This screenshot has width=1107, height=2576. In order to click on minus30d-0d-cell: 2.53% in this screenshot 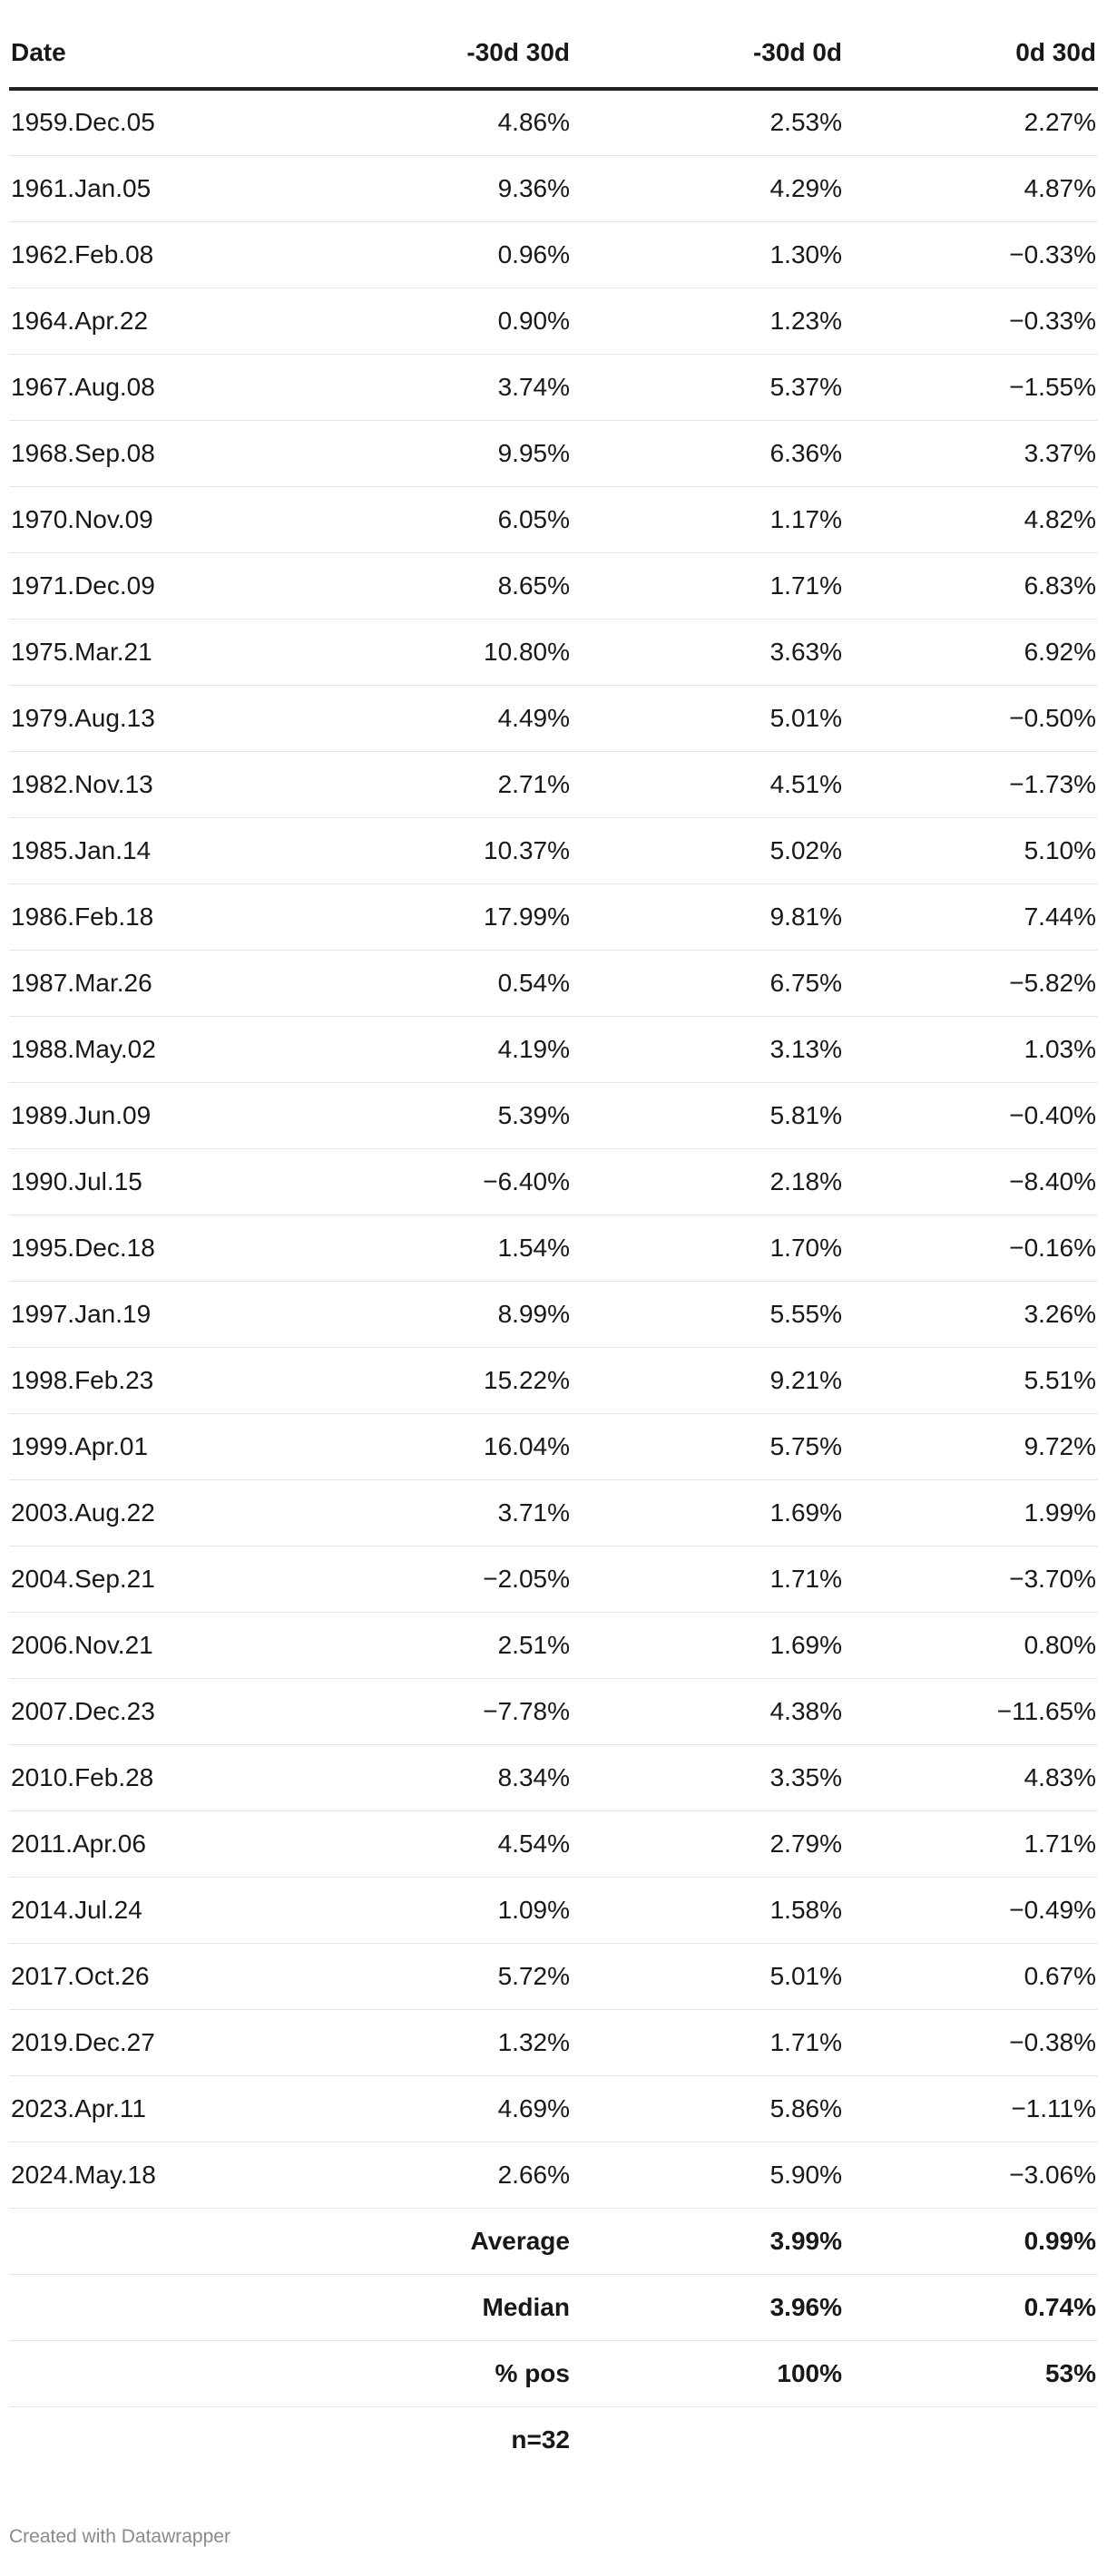, I will do `click(708, 122)`.